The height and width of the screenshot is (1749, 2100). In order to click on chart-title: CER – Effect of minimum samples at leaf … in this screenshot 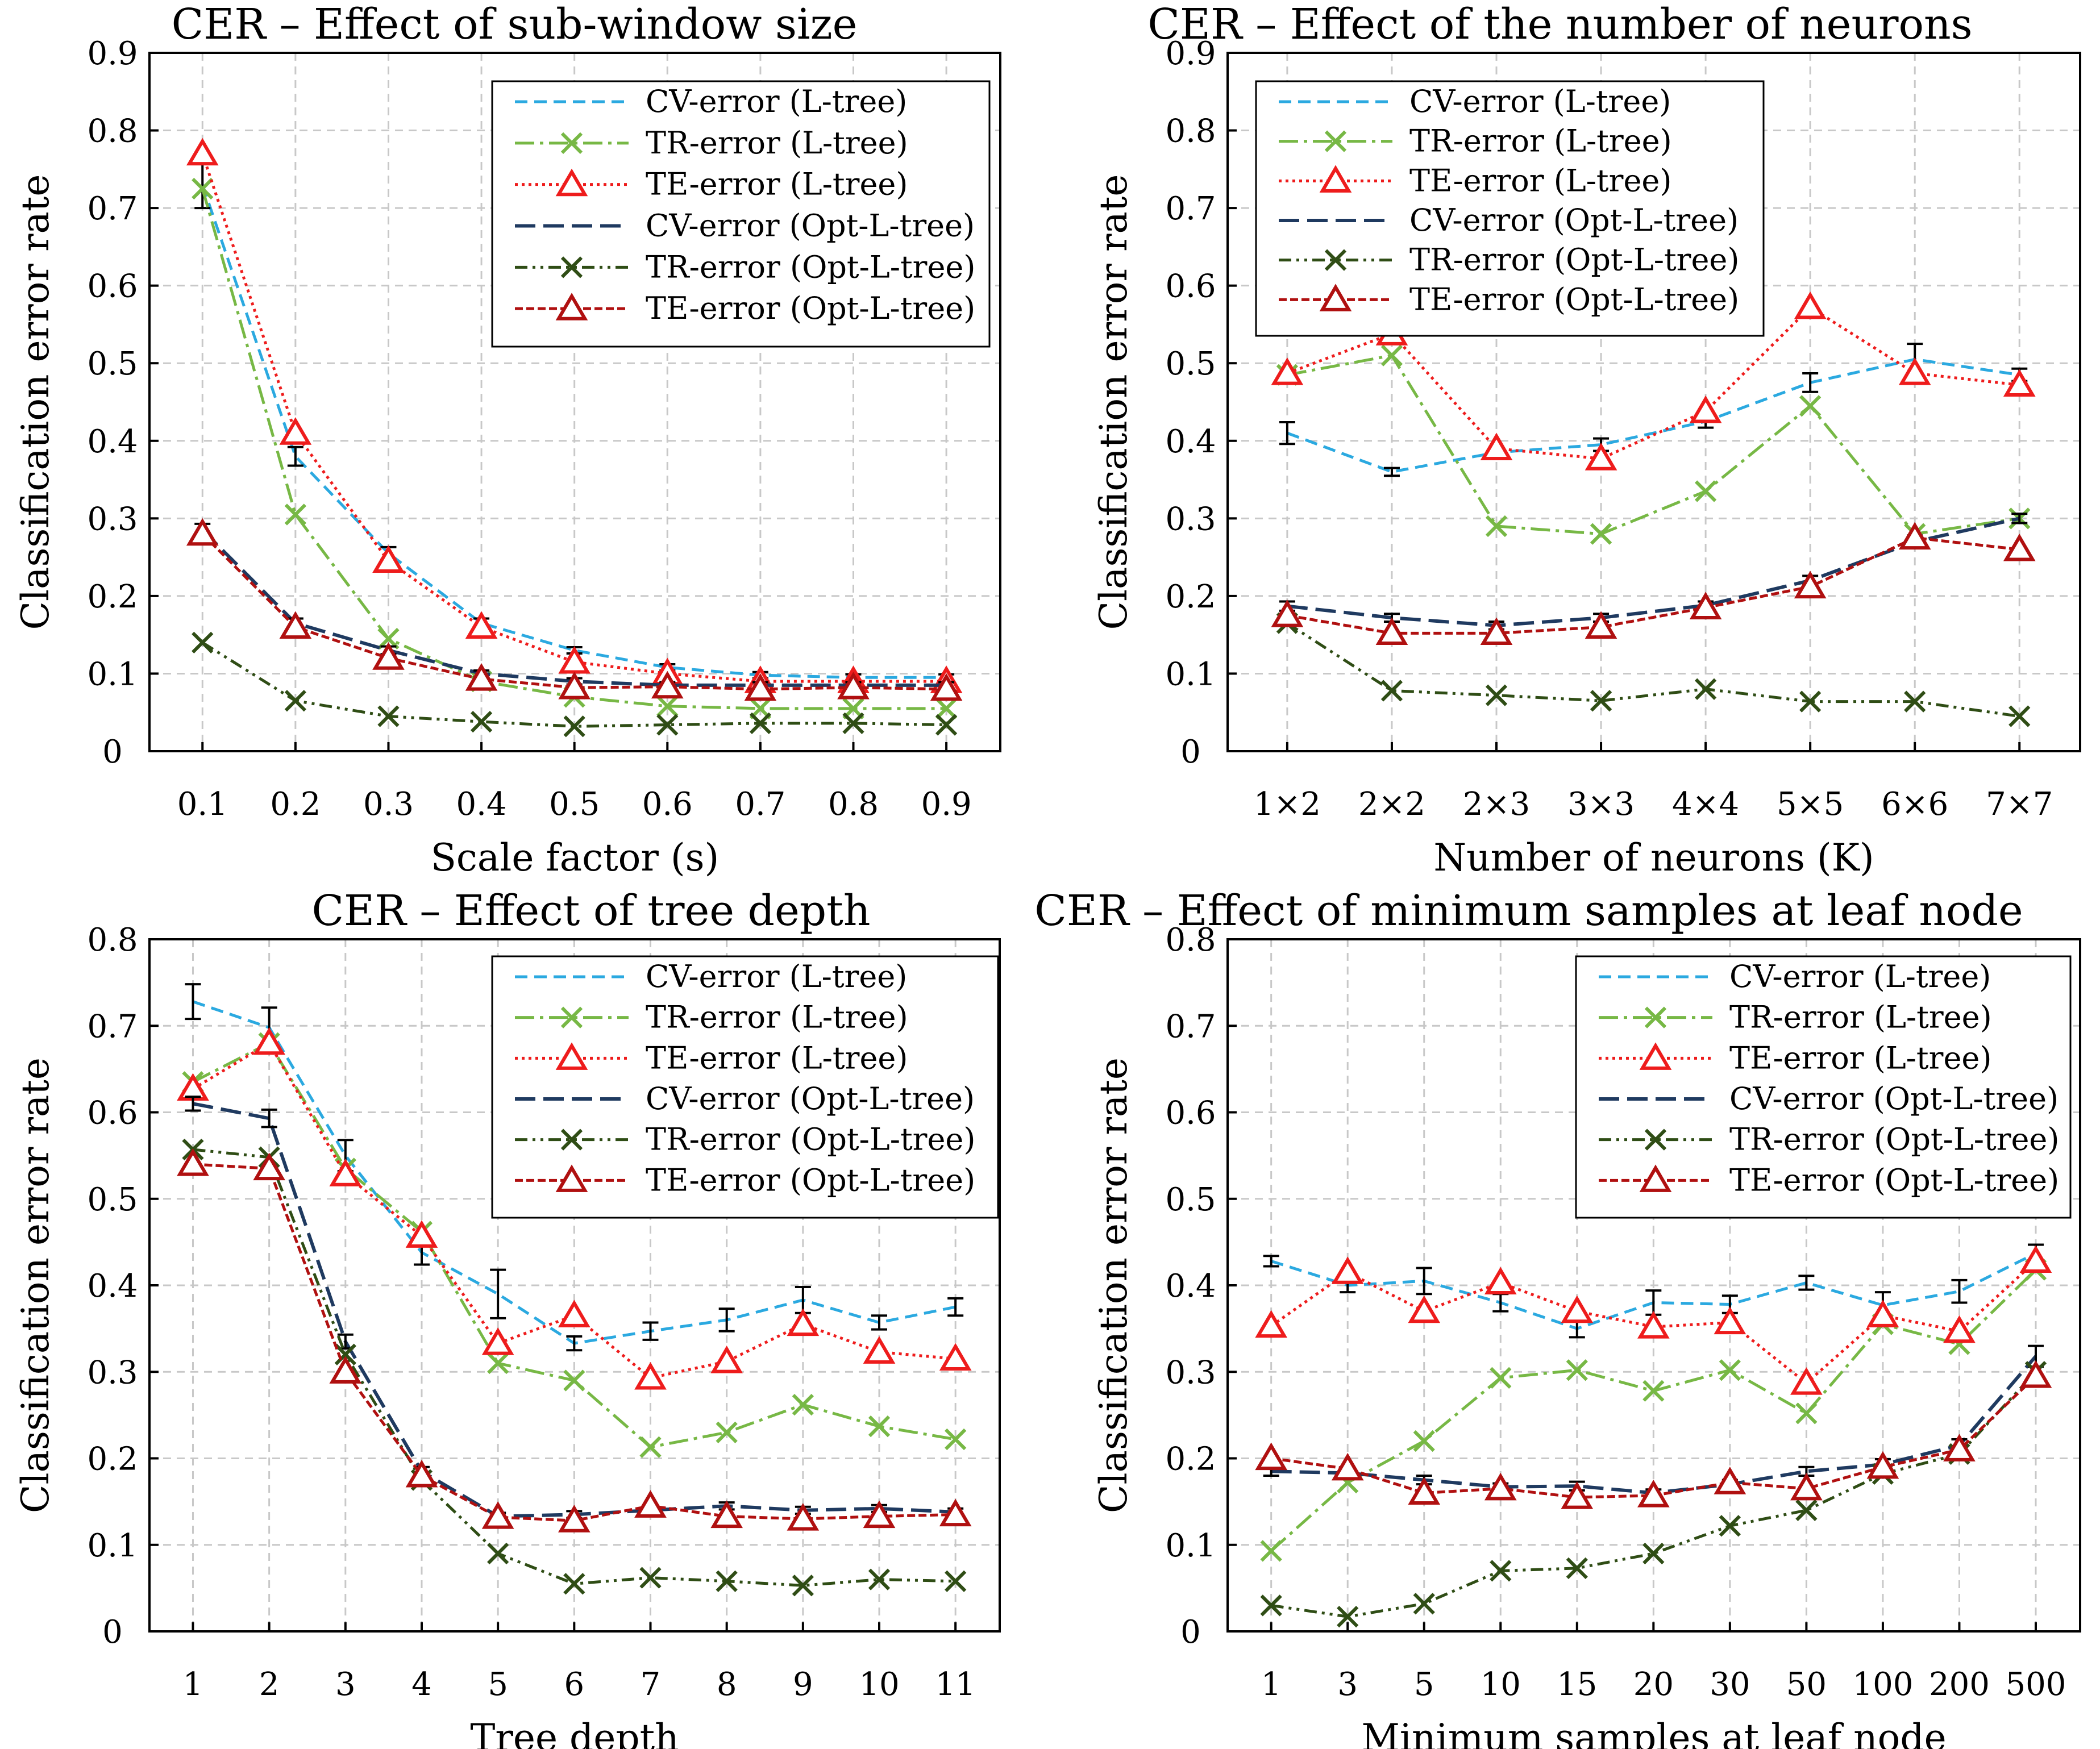, I will do `click(1529, 911)`.